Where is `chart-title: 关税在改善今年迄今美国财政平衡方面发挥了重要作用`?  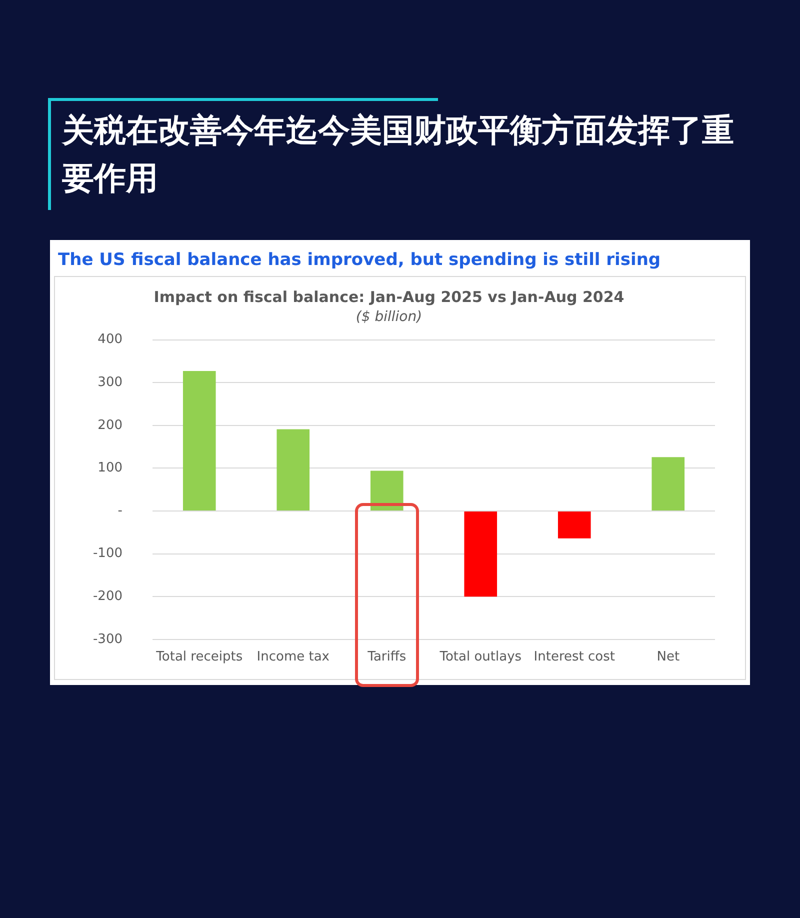 chart-title: 关税在改善今年迄今美国财政平衡方面发挥了重要作用 is located at coordinates (398, 154).